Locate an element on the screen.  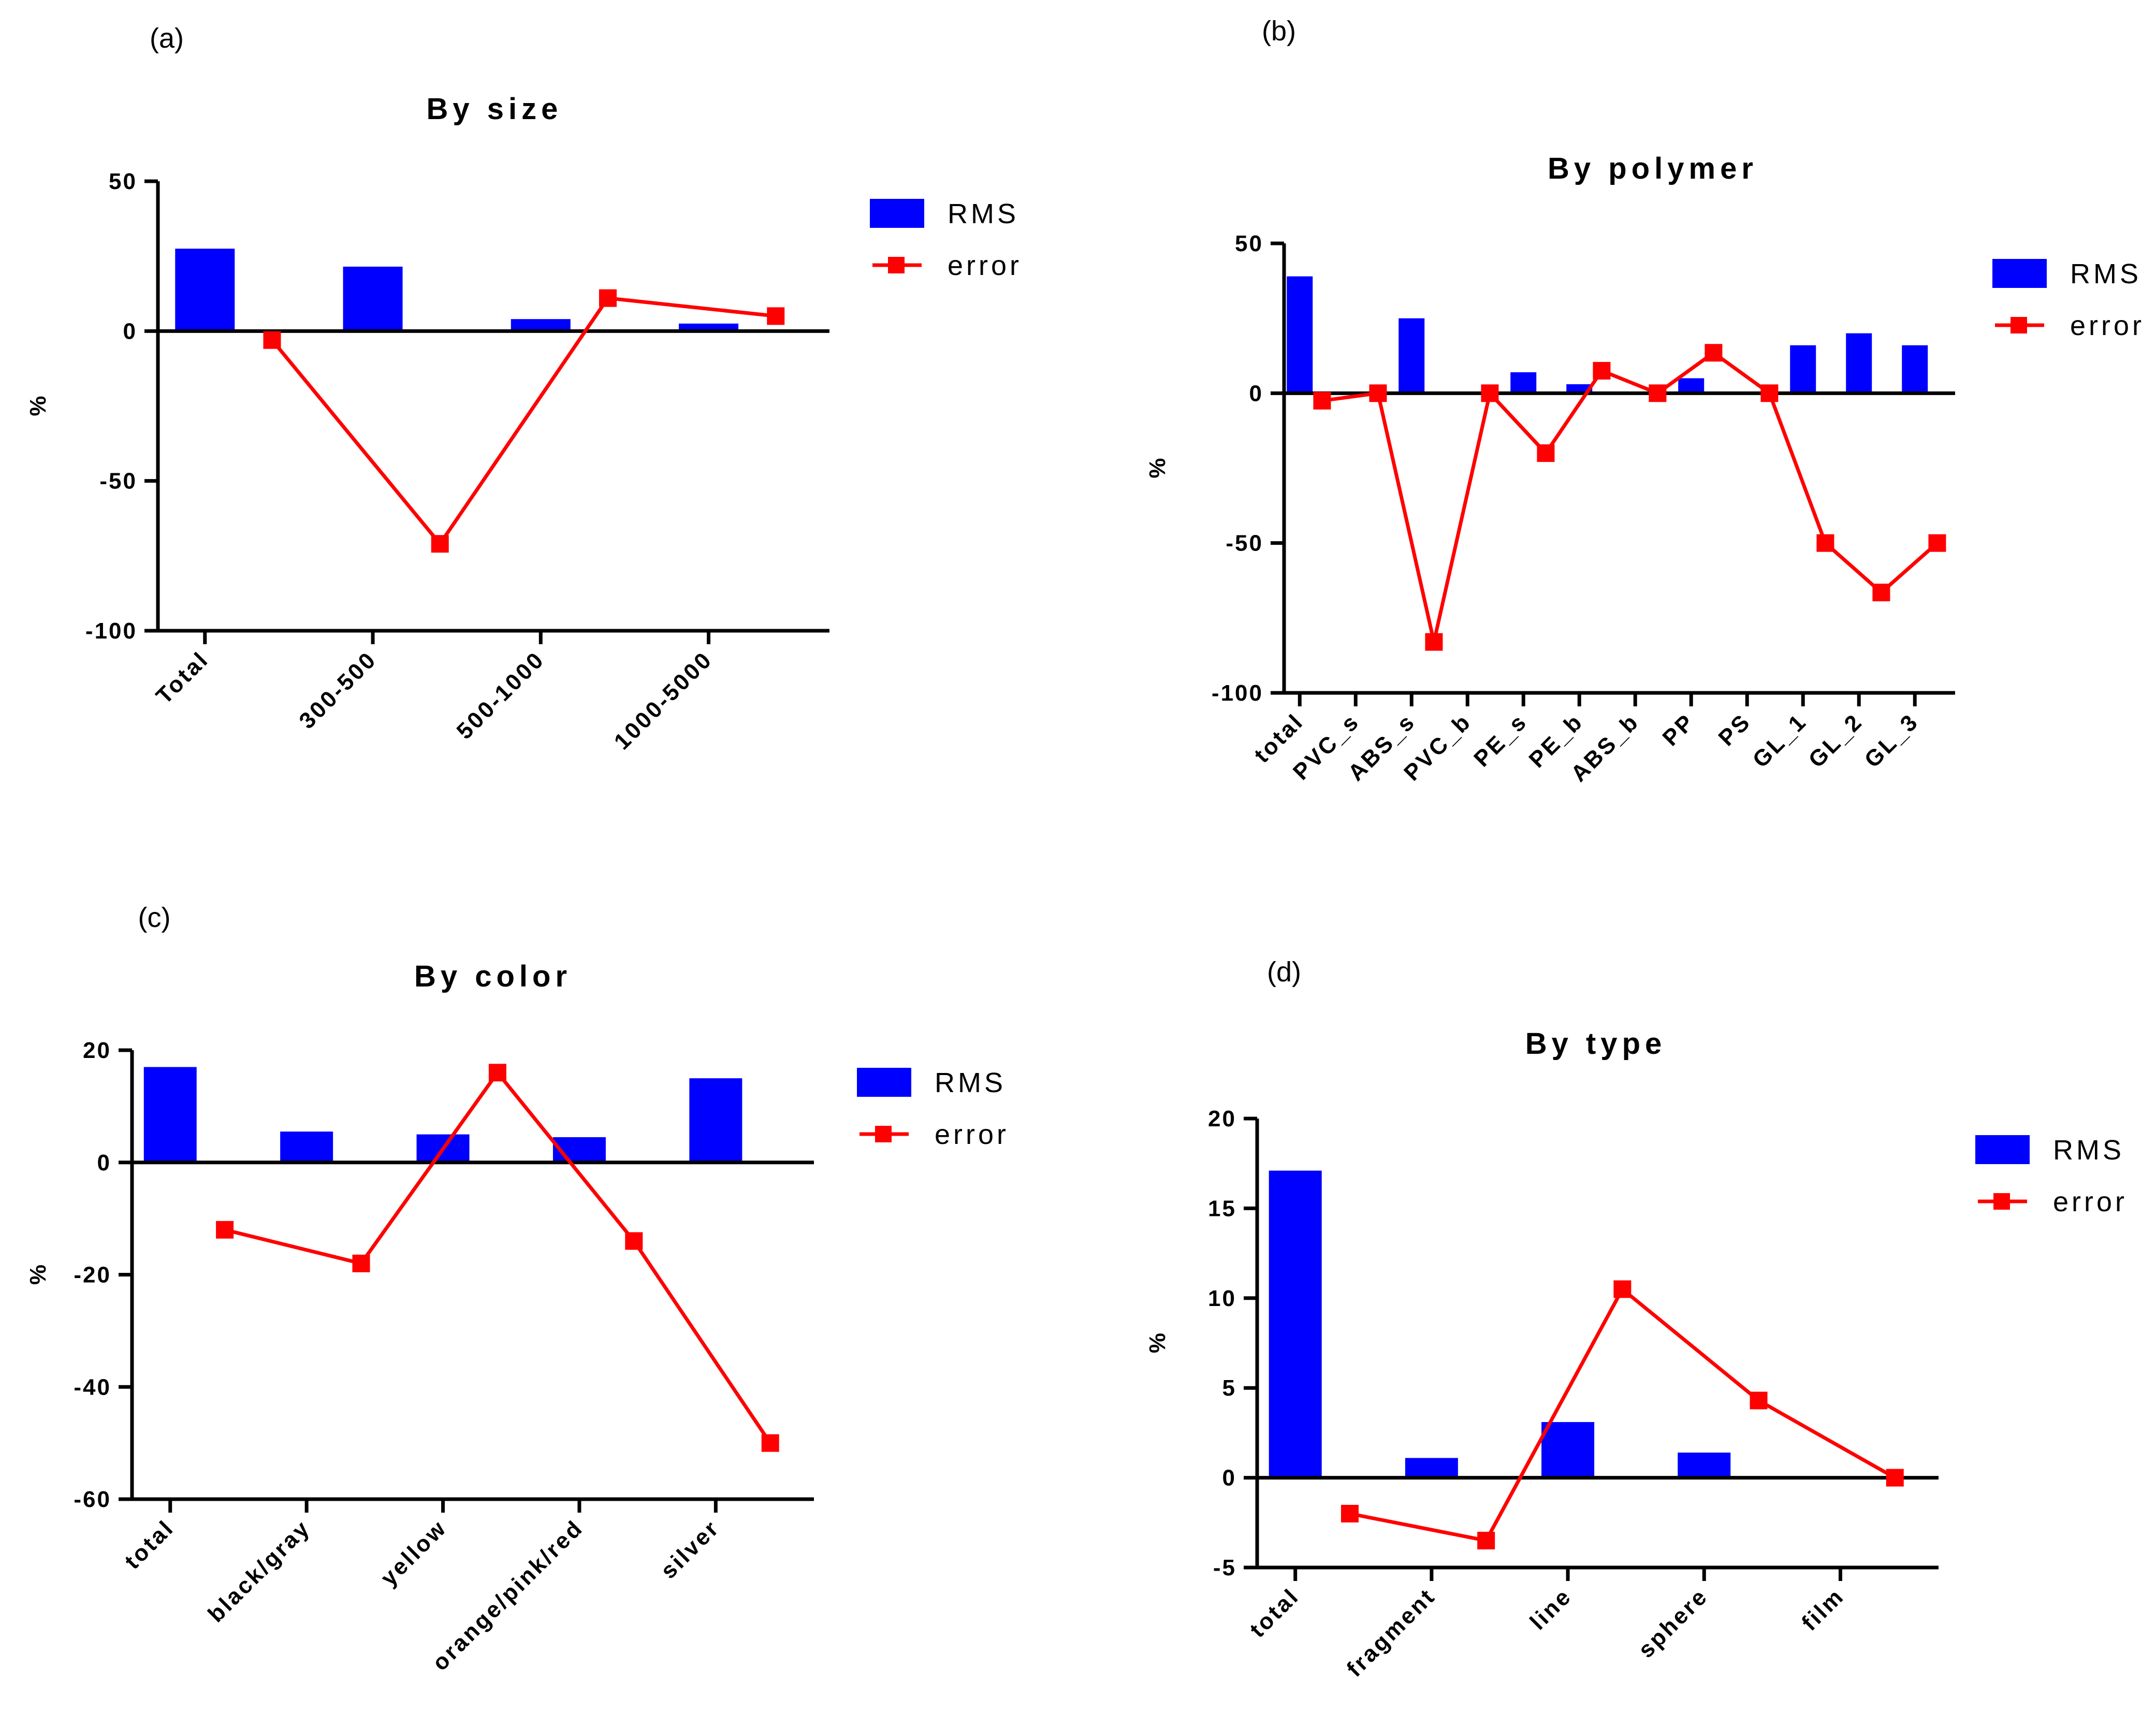
chart-title: By type is located at coordinates (1596, 1044).